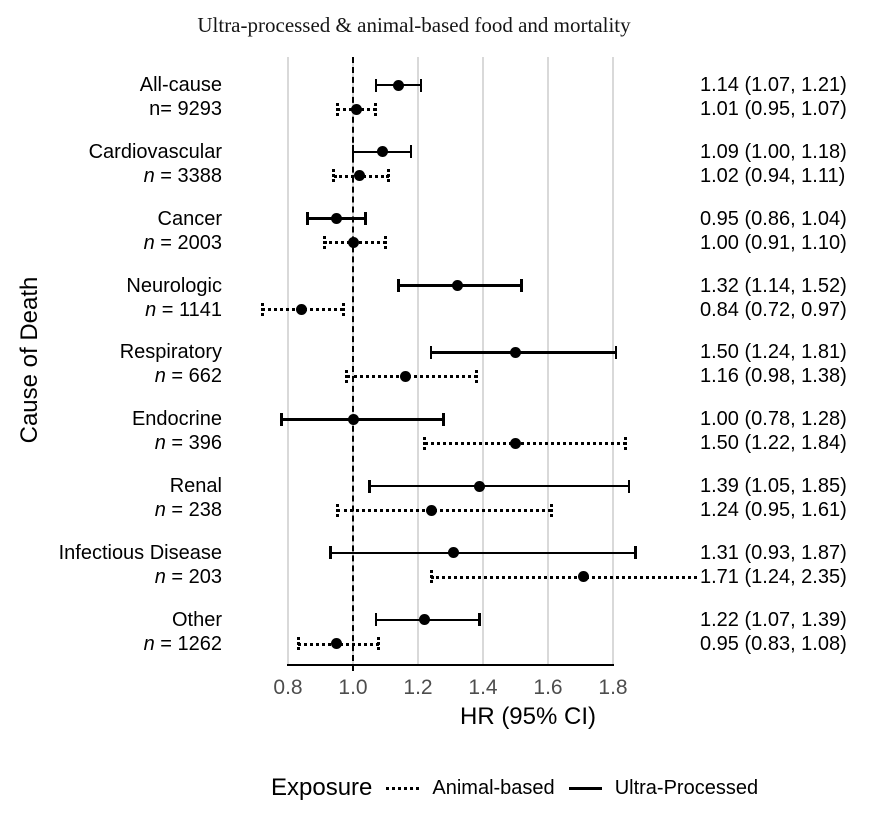 The height and width of the screenshot is (813, 874). What do you see at coordinates (773, 510) in the screenshot?
I see `hr-value-animal-based: 1.24 (0.95, 1.61)` at bounding box center [773, 510].